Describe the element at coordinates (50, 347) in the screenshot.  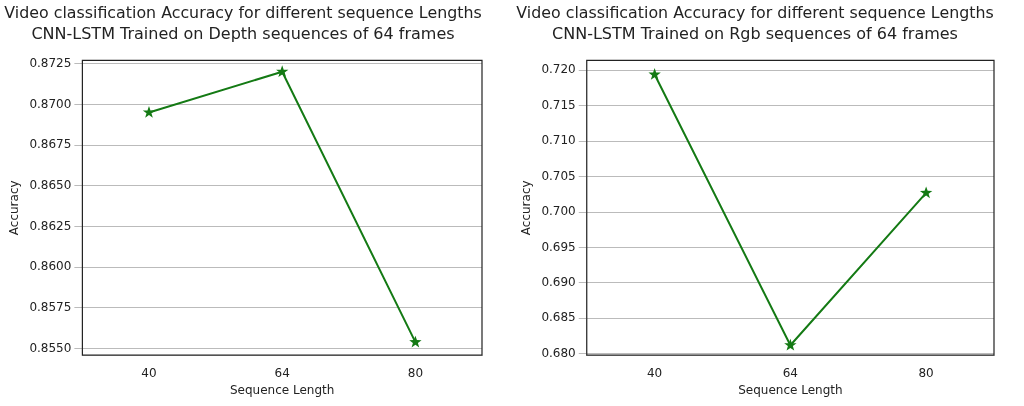
I see `y-tick-label: 0.8550` at that location.